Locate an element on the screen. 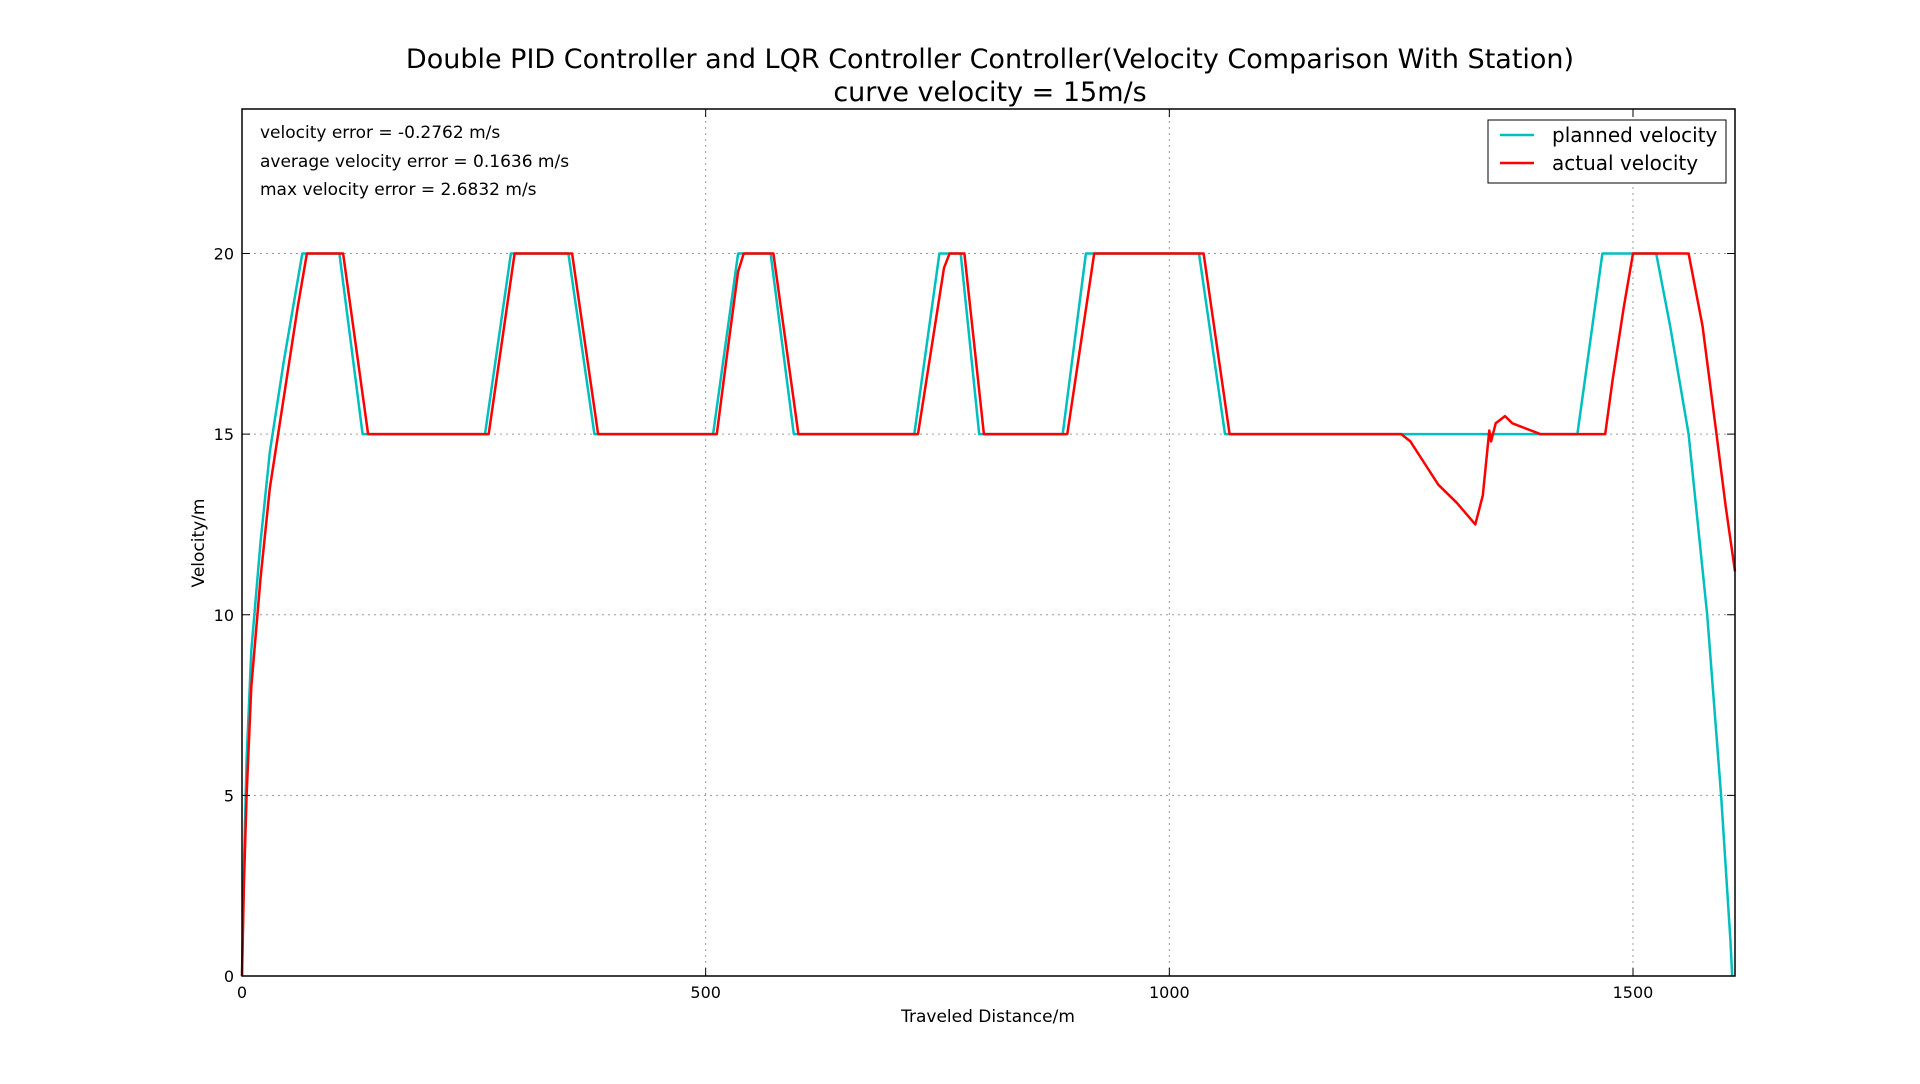  x-tick-label: 1000 is located at coordinates (1169, 992).